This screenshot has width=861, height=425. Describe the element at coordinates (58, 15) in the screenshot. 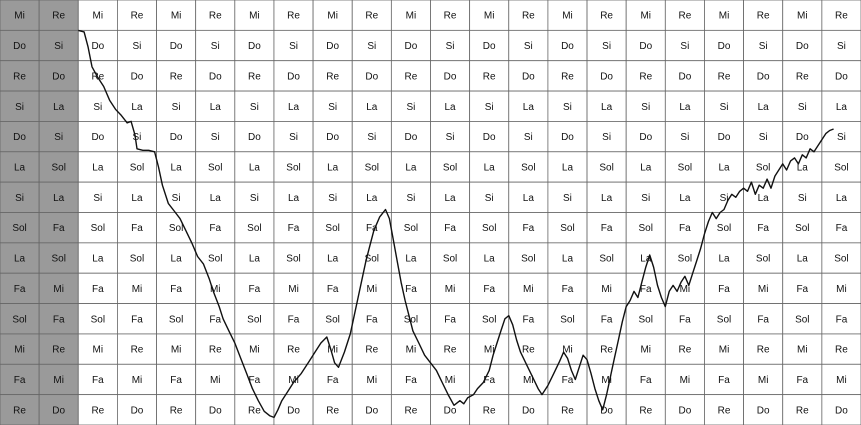

I see `label-cell: Re` at that location.